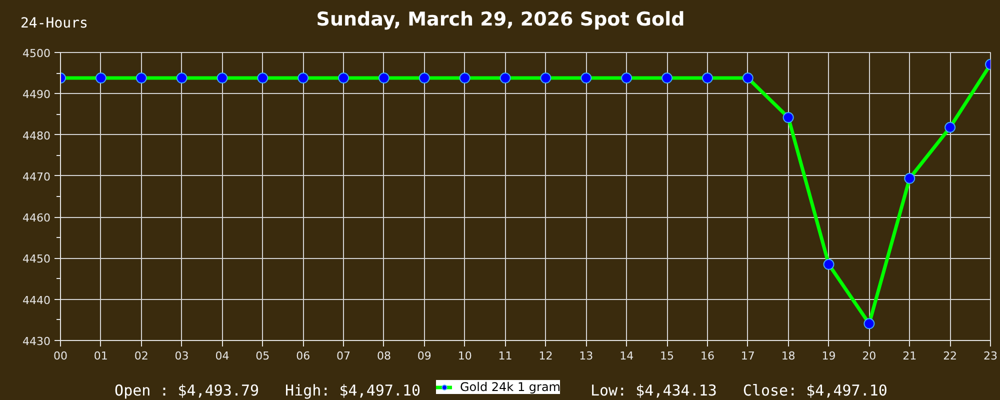 The width and height of the screenshot is (1000, 400). I want to click on x-tick-label: 13, so click(586, 356).